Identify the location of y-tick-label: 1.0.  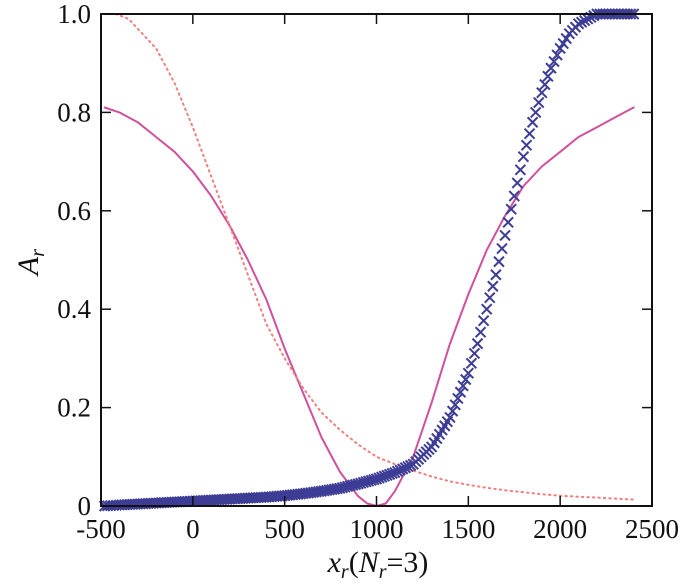
(74, 14).